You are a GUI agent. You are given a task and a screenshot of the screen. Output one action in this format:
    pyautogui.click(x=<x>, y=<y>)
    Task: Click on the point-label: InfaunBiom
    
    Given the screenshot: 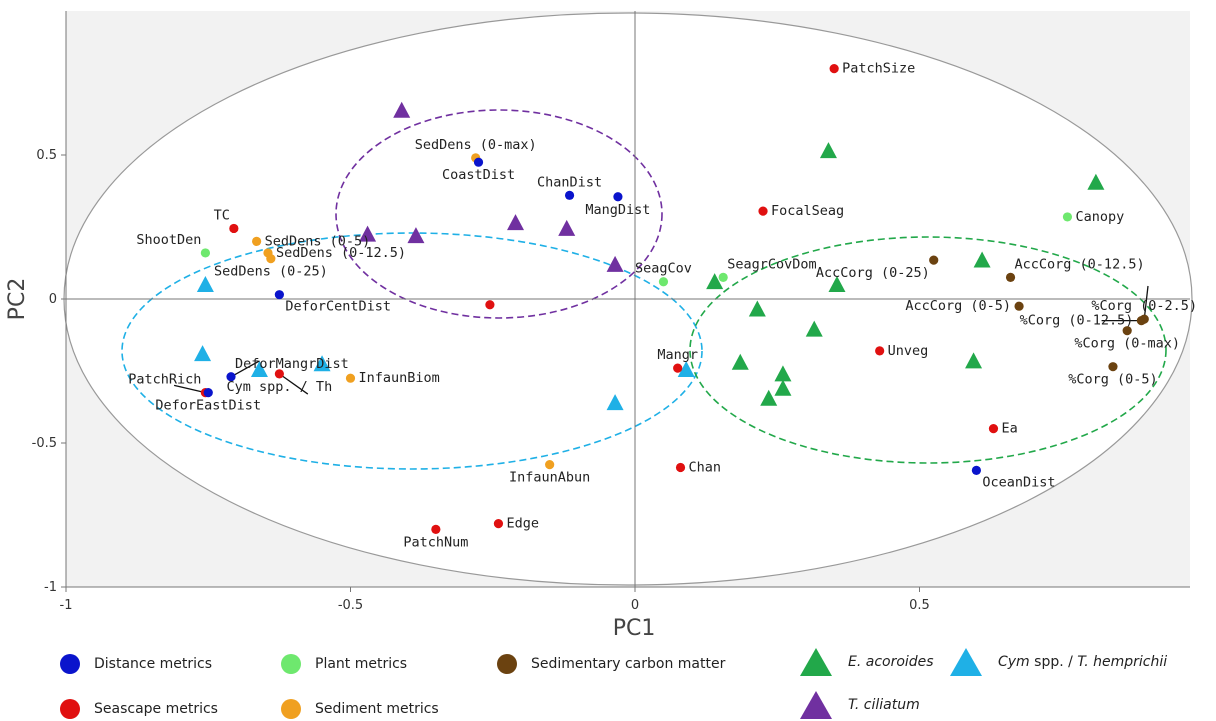 What is the action you would take?
    pyautogui.click(x=399, y=378)
    